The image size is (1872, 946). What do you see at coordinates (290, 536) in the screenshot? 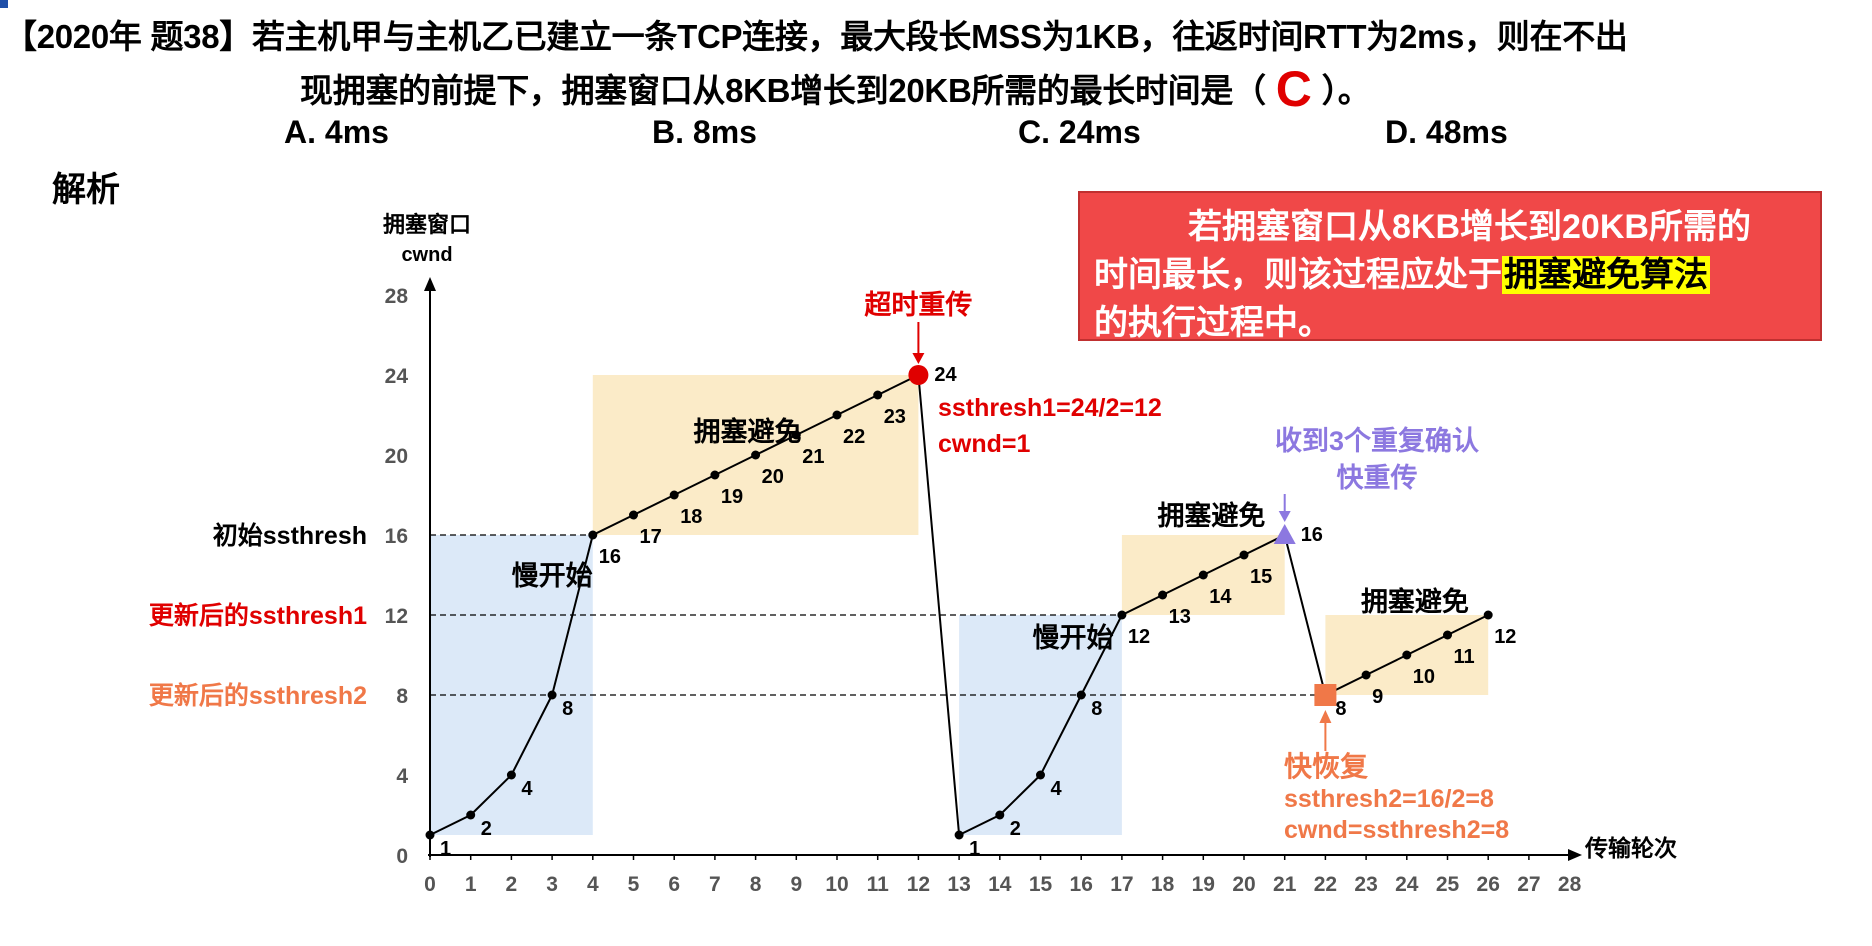
I see `ssthresh-label-16: 初始ssthresh` at bounding box center [290, 536].